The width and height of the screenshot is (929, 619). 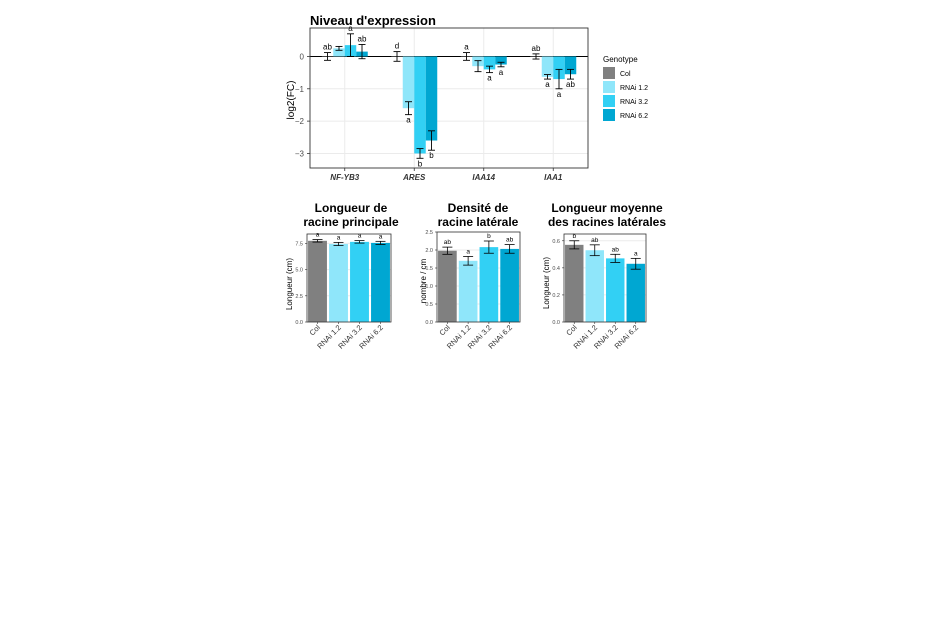 I want to click on expression-y-tick-label: −1, so click(x=300, y=89).